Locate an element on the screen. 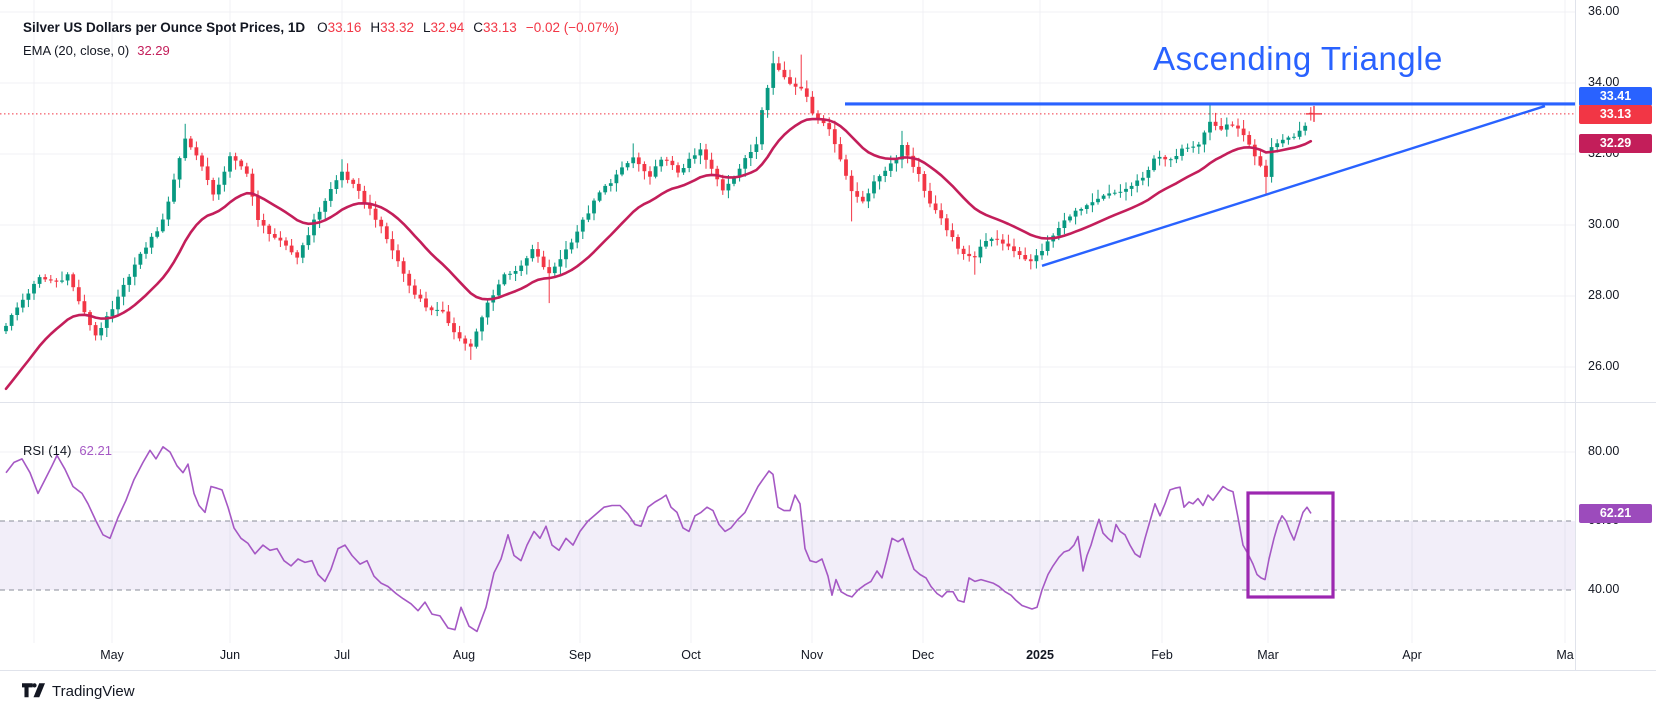 This screenshot has width=1656, height=718. rsi-legend-value: 62.21 is located at coordinates (95, 450).